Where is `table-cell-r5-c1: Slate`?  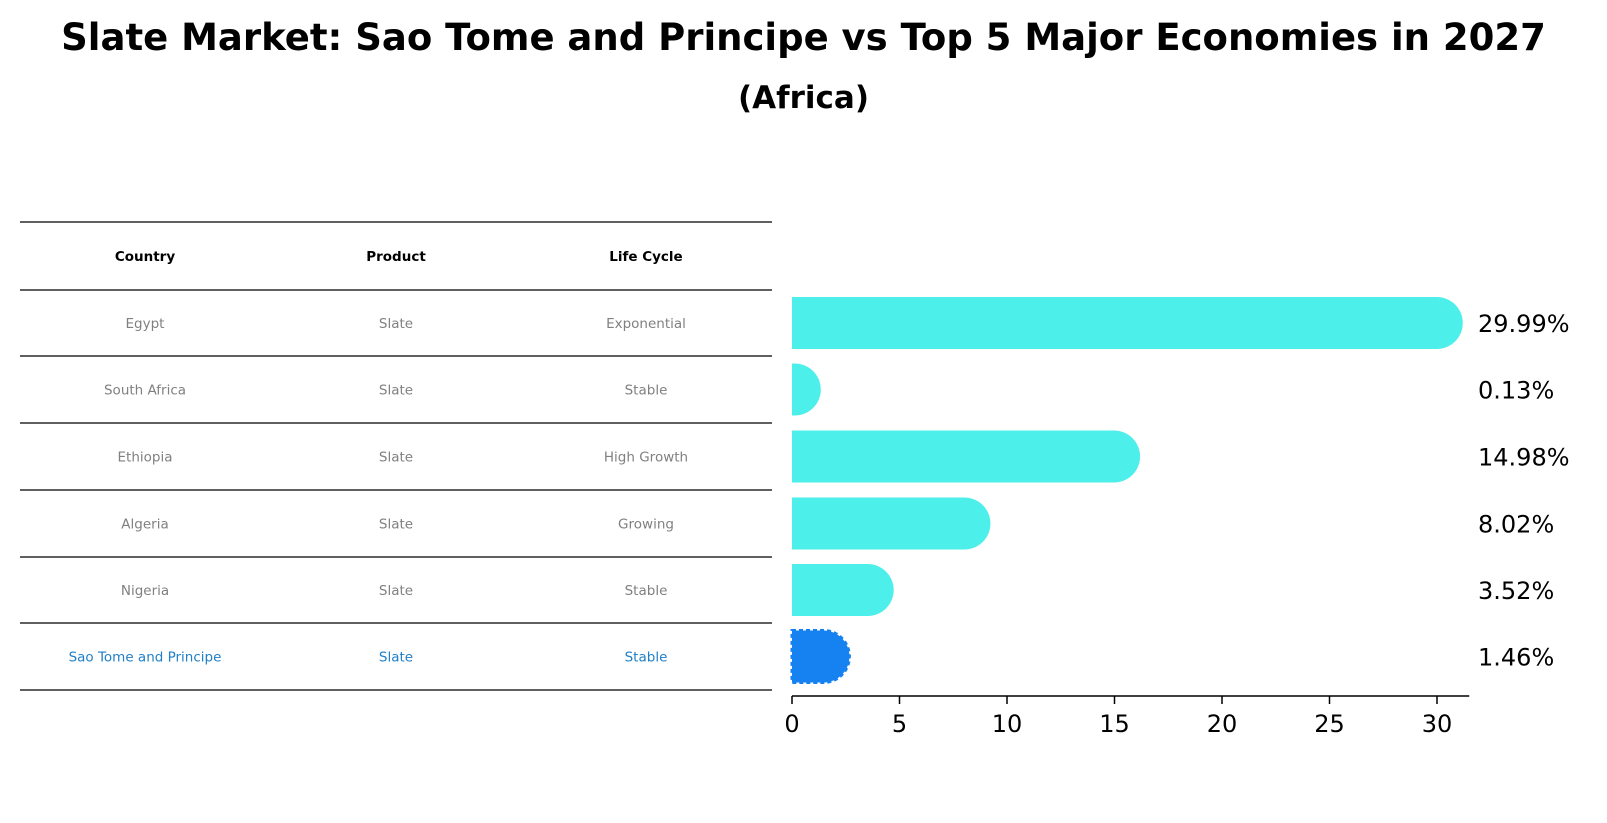 table-cell-r5-c1: Slate is located at coordinates (396, 658).